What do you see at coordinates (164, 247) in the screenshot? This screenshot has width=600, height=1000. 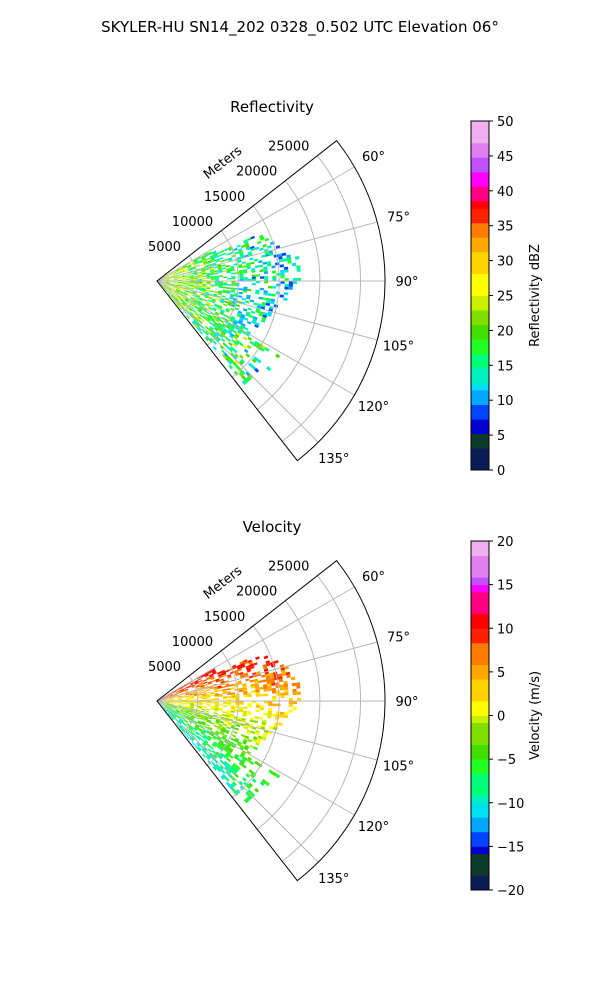 I see `range-tick-label: 5000` at bounding box center [164, 247].